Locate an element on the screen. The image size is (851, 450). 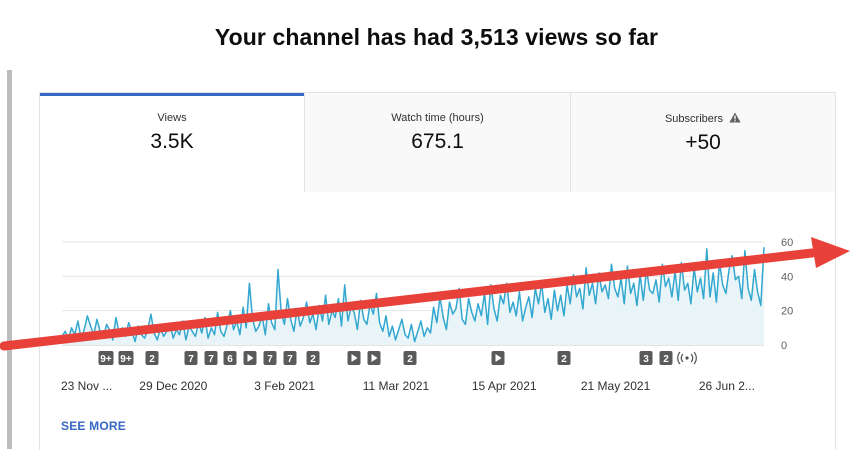
y-tick-label: 20 is located at coordinates (787, 312).